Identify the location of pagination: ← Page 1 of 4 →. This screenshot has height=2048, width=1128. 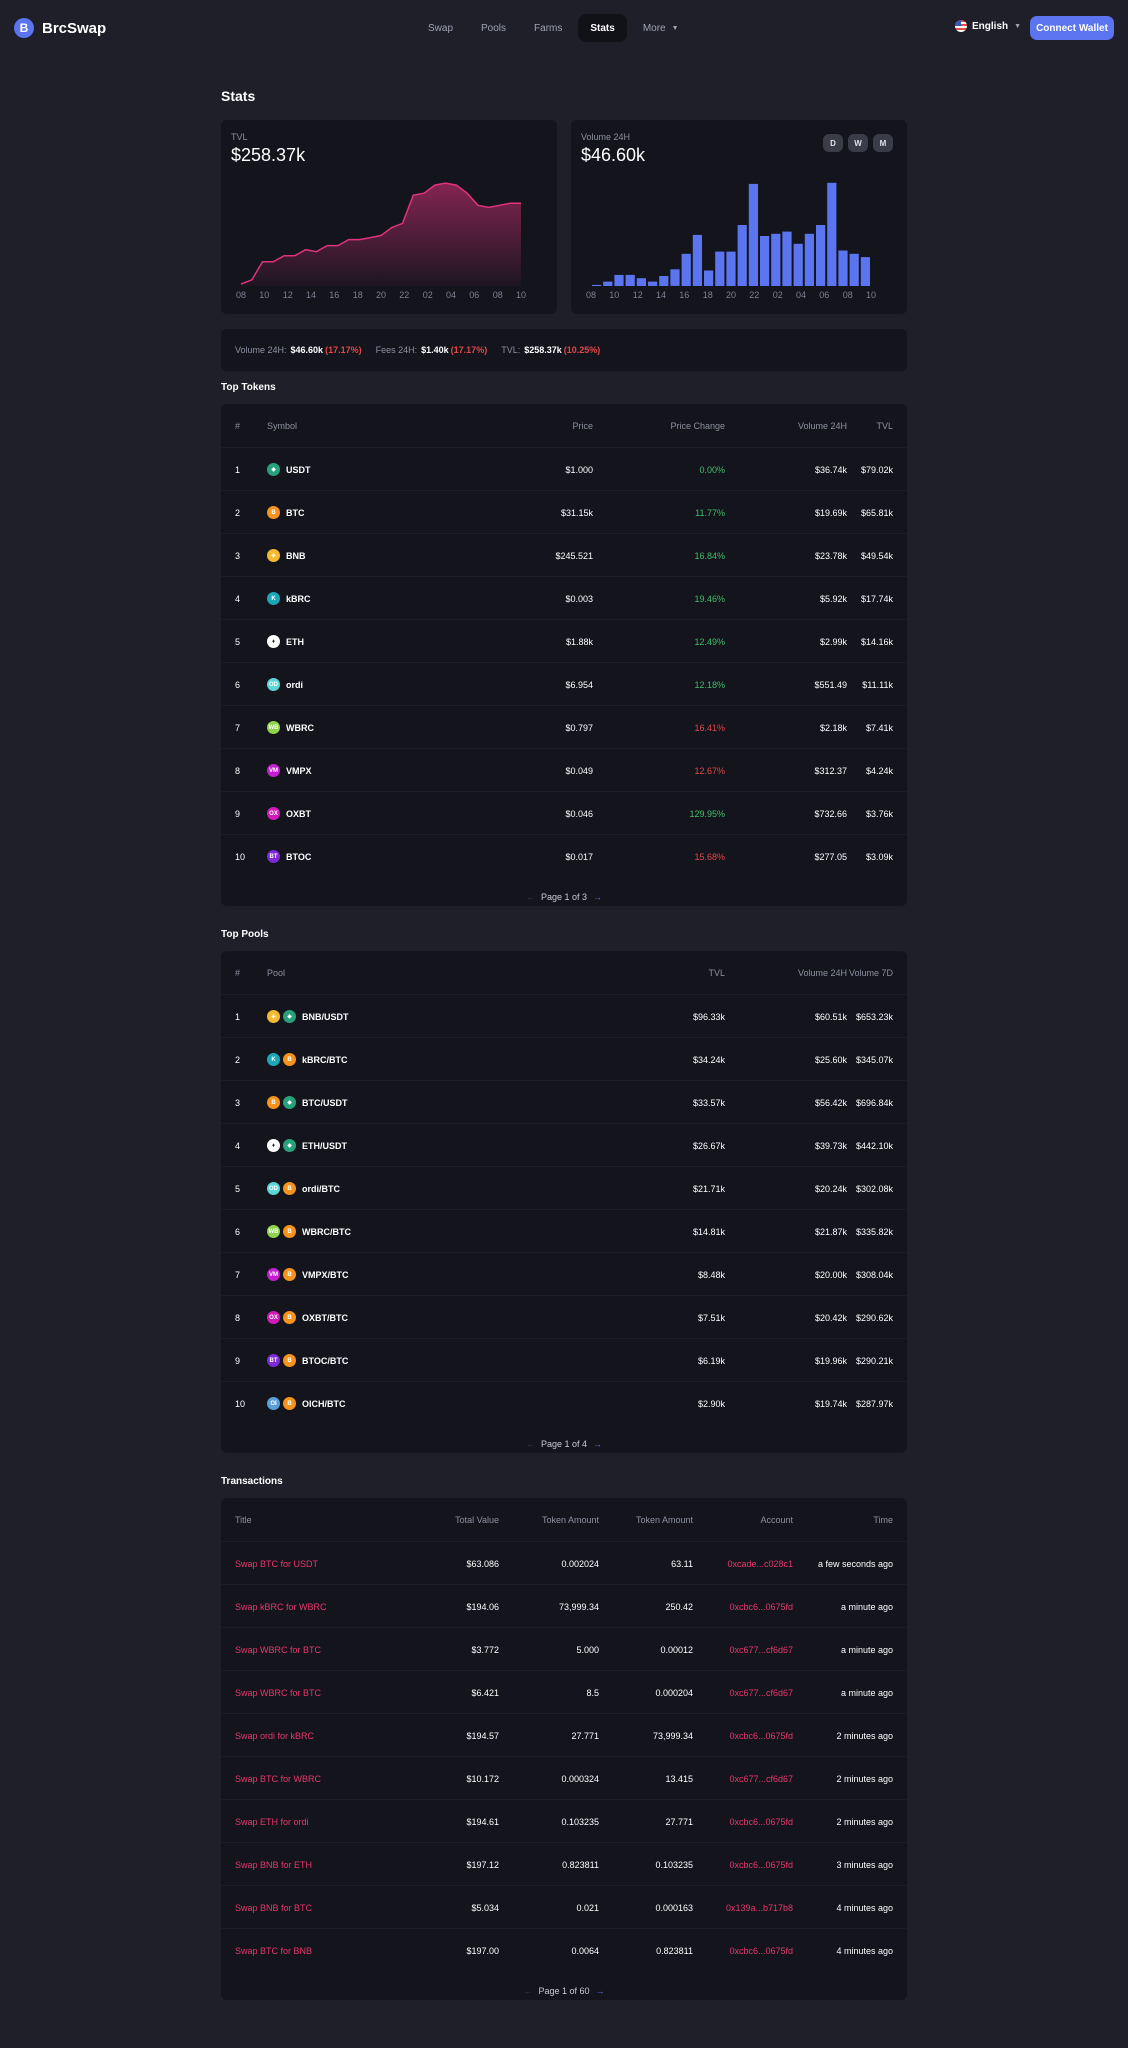
(564, 1444).